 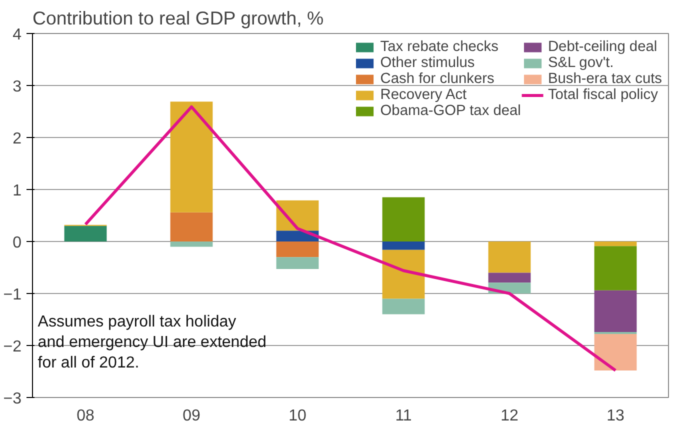 I want to click on chart-title: Contribution to real GDP growth, %, so click(x=178, y=18).